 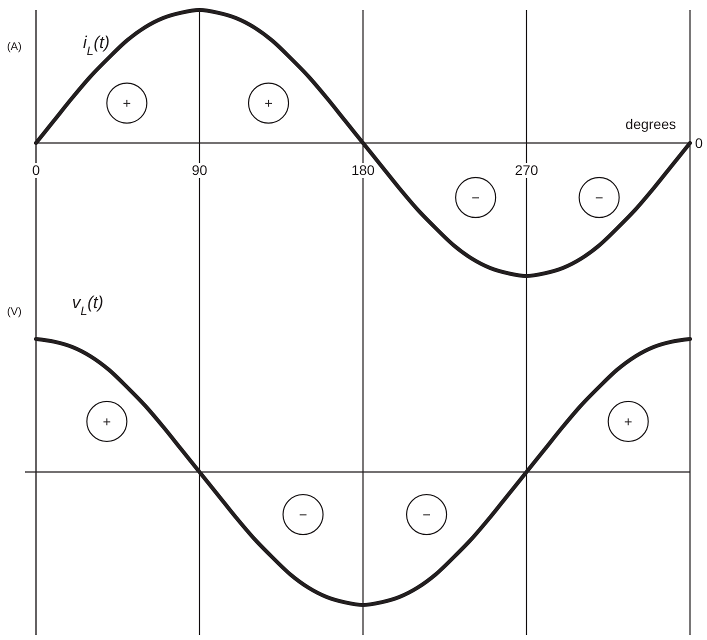 I want to click on x-tick-label: 0, so click(x=36, y=170).